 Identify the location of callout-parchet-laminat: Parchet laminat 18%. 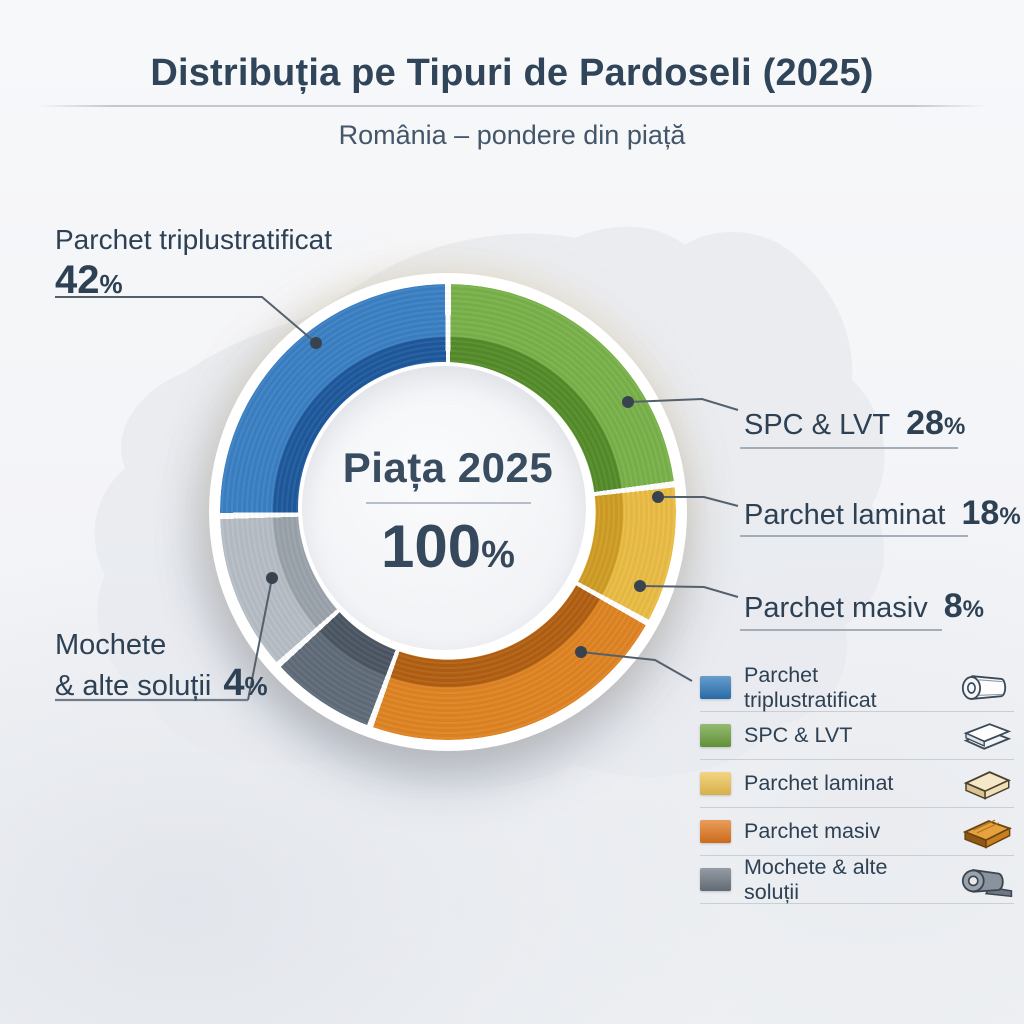
(882, 513).